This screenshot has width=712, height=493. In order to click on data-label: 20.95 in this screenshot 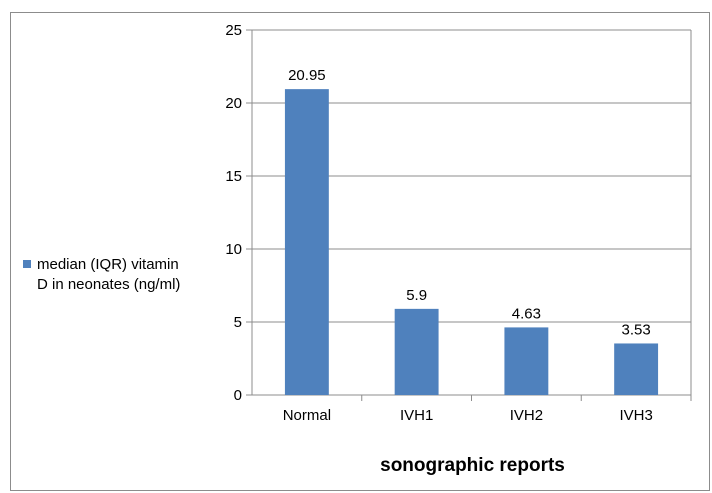, I will do `click(307, 75)`.